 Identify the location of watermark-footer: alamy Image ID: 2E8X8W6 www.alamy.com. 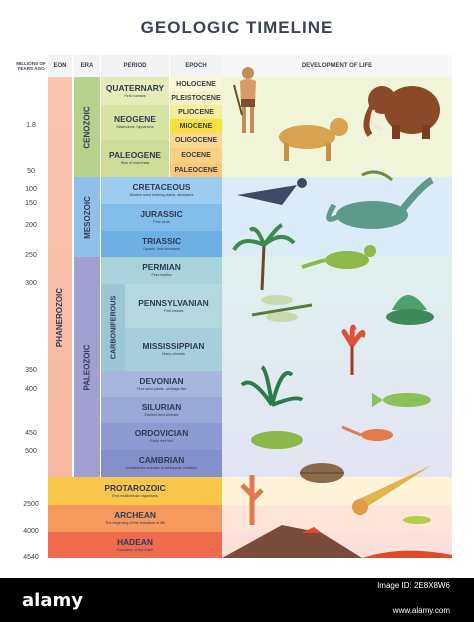
(237, 600).